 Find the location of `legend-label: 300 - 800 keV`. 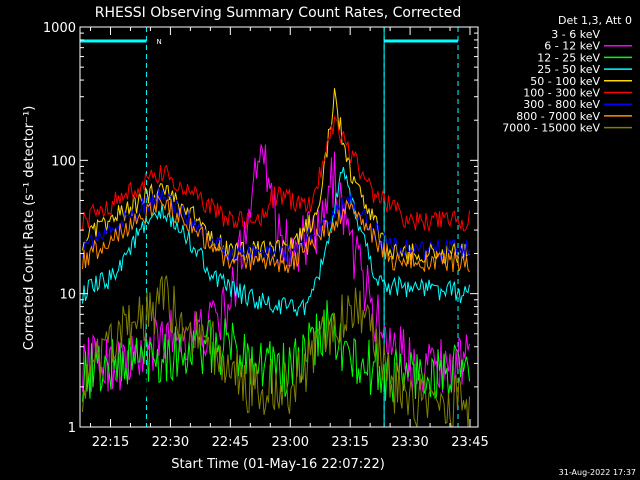

legend-label: 300 - 800 keV is located at coordinates (561, 104).